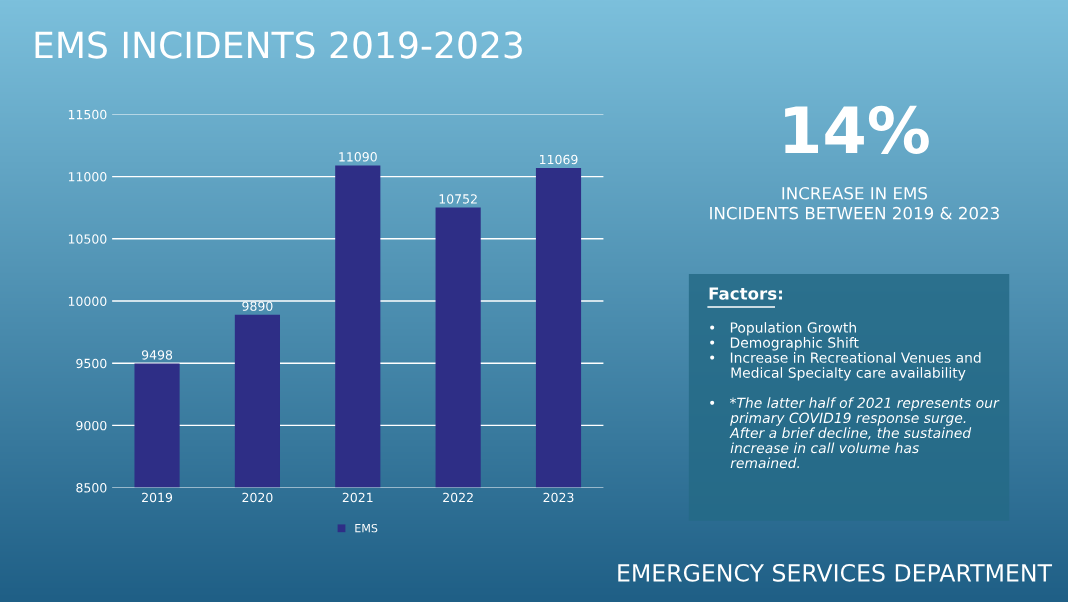 The height and width of the screenshot is (602, 1068). What do you see at coordinates (857, 129) in the screenshot?
I see `text: 14%` at bounding box center [857, 129].